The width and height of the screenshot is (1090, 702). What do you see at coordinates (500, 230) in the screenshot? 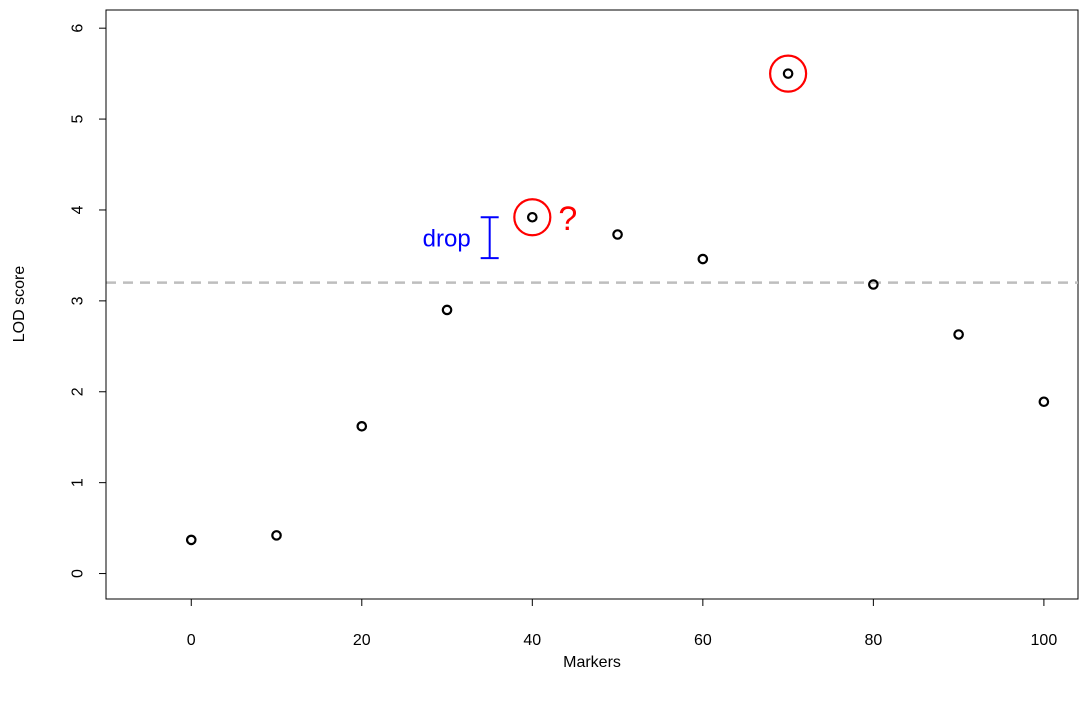
I see `annotations: drop?` at bounding box center [500, 230].